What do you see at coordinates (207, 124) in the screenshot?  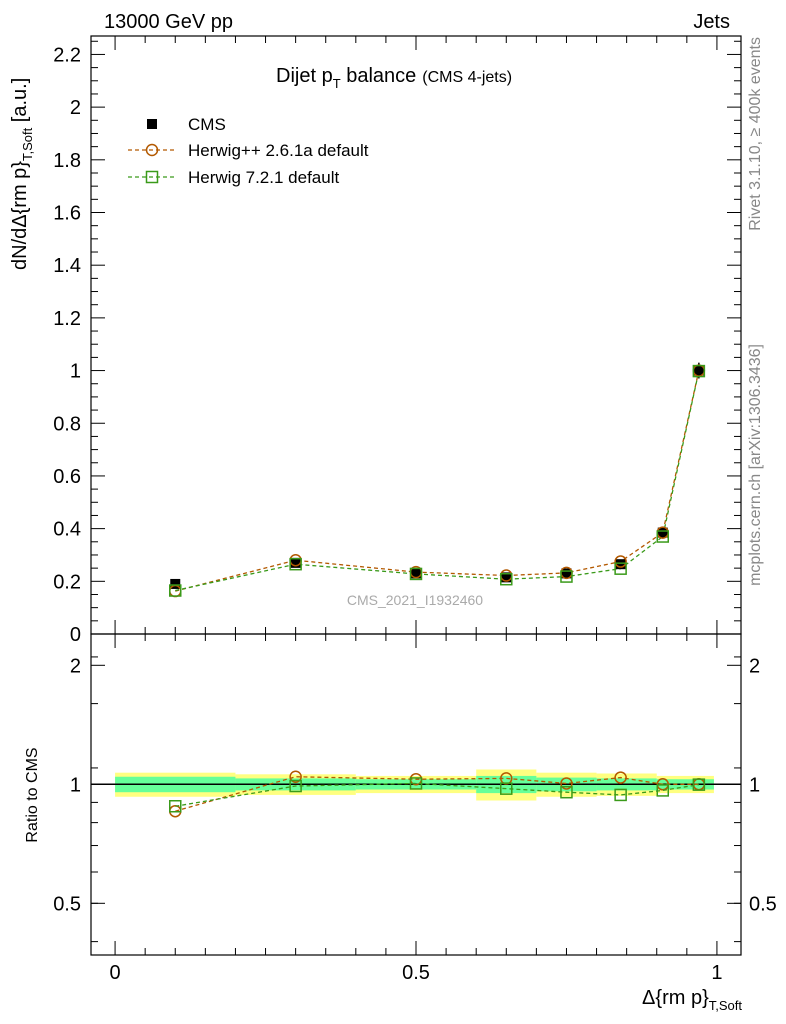 I see `legend-label: CMS` at bounding box center [207, 124].